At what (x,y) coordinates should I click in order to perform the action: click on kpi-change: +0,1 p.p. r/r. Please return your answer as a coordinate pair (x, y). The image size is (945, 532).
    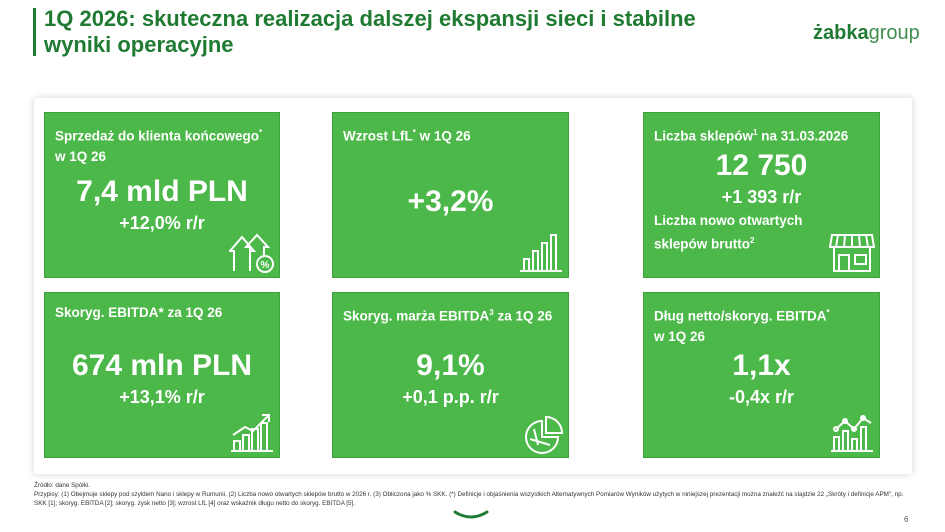
    Looking at the image, I should click on (450, 397).